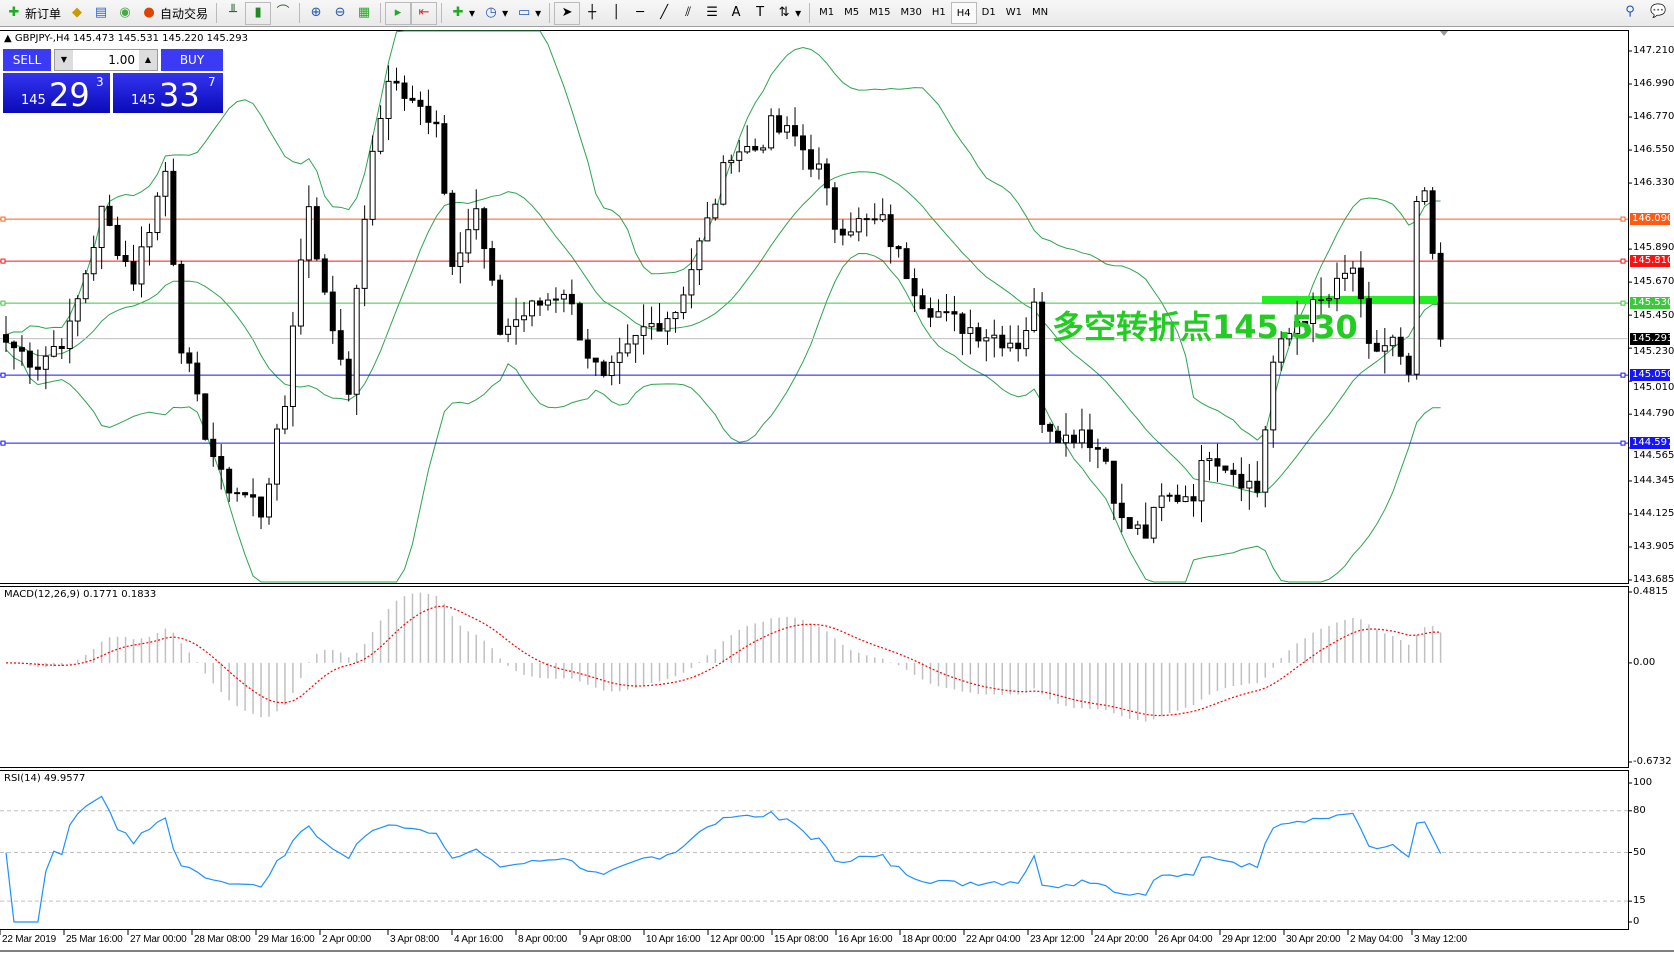 The image size is (1674, 954). What do you see at coordinates (606, 939) in the screenshot?
I see `time-label: 9 Apr 08:00` at bounding box center [606, 939].